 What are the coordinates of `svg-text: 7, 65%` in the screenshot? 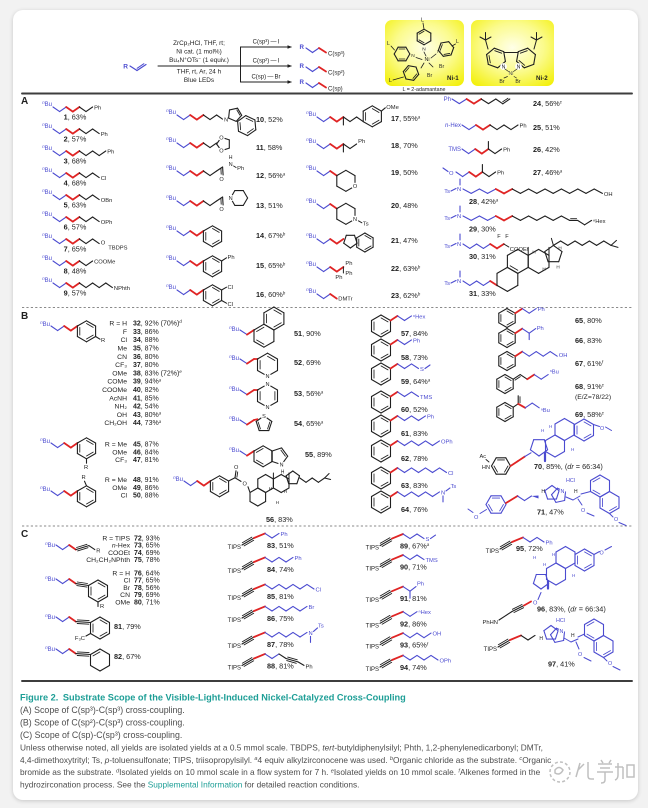 It's located at (75, 249).